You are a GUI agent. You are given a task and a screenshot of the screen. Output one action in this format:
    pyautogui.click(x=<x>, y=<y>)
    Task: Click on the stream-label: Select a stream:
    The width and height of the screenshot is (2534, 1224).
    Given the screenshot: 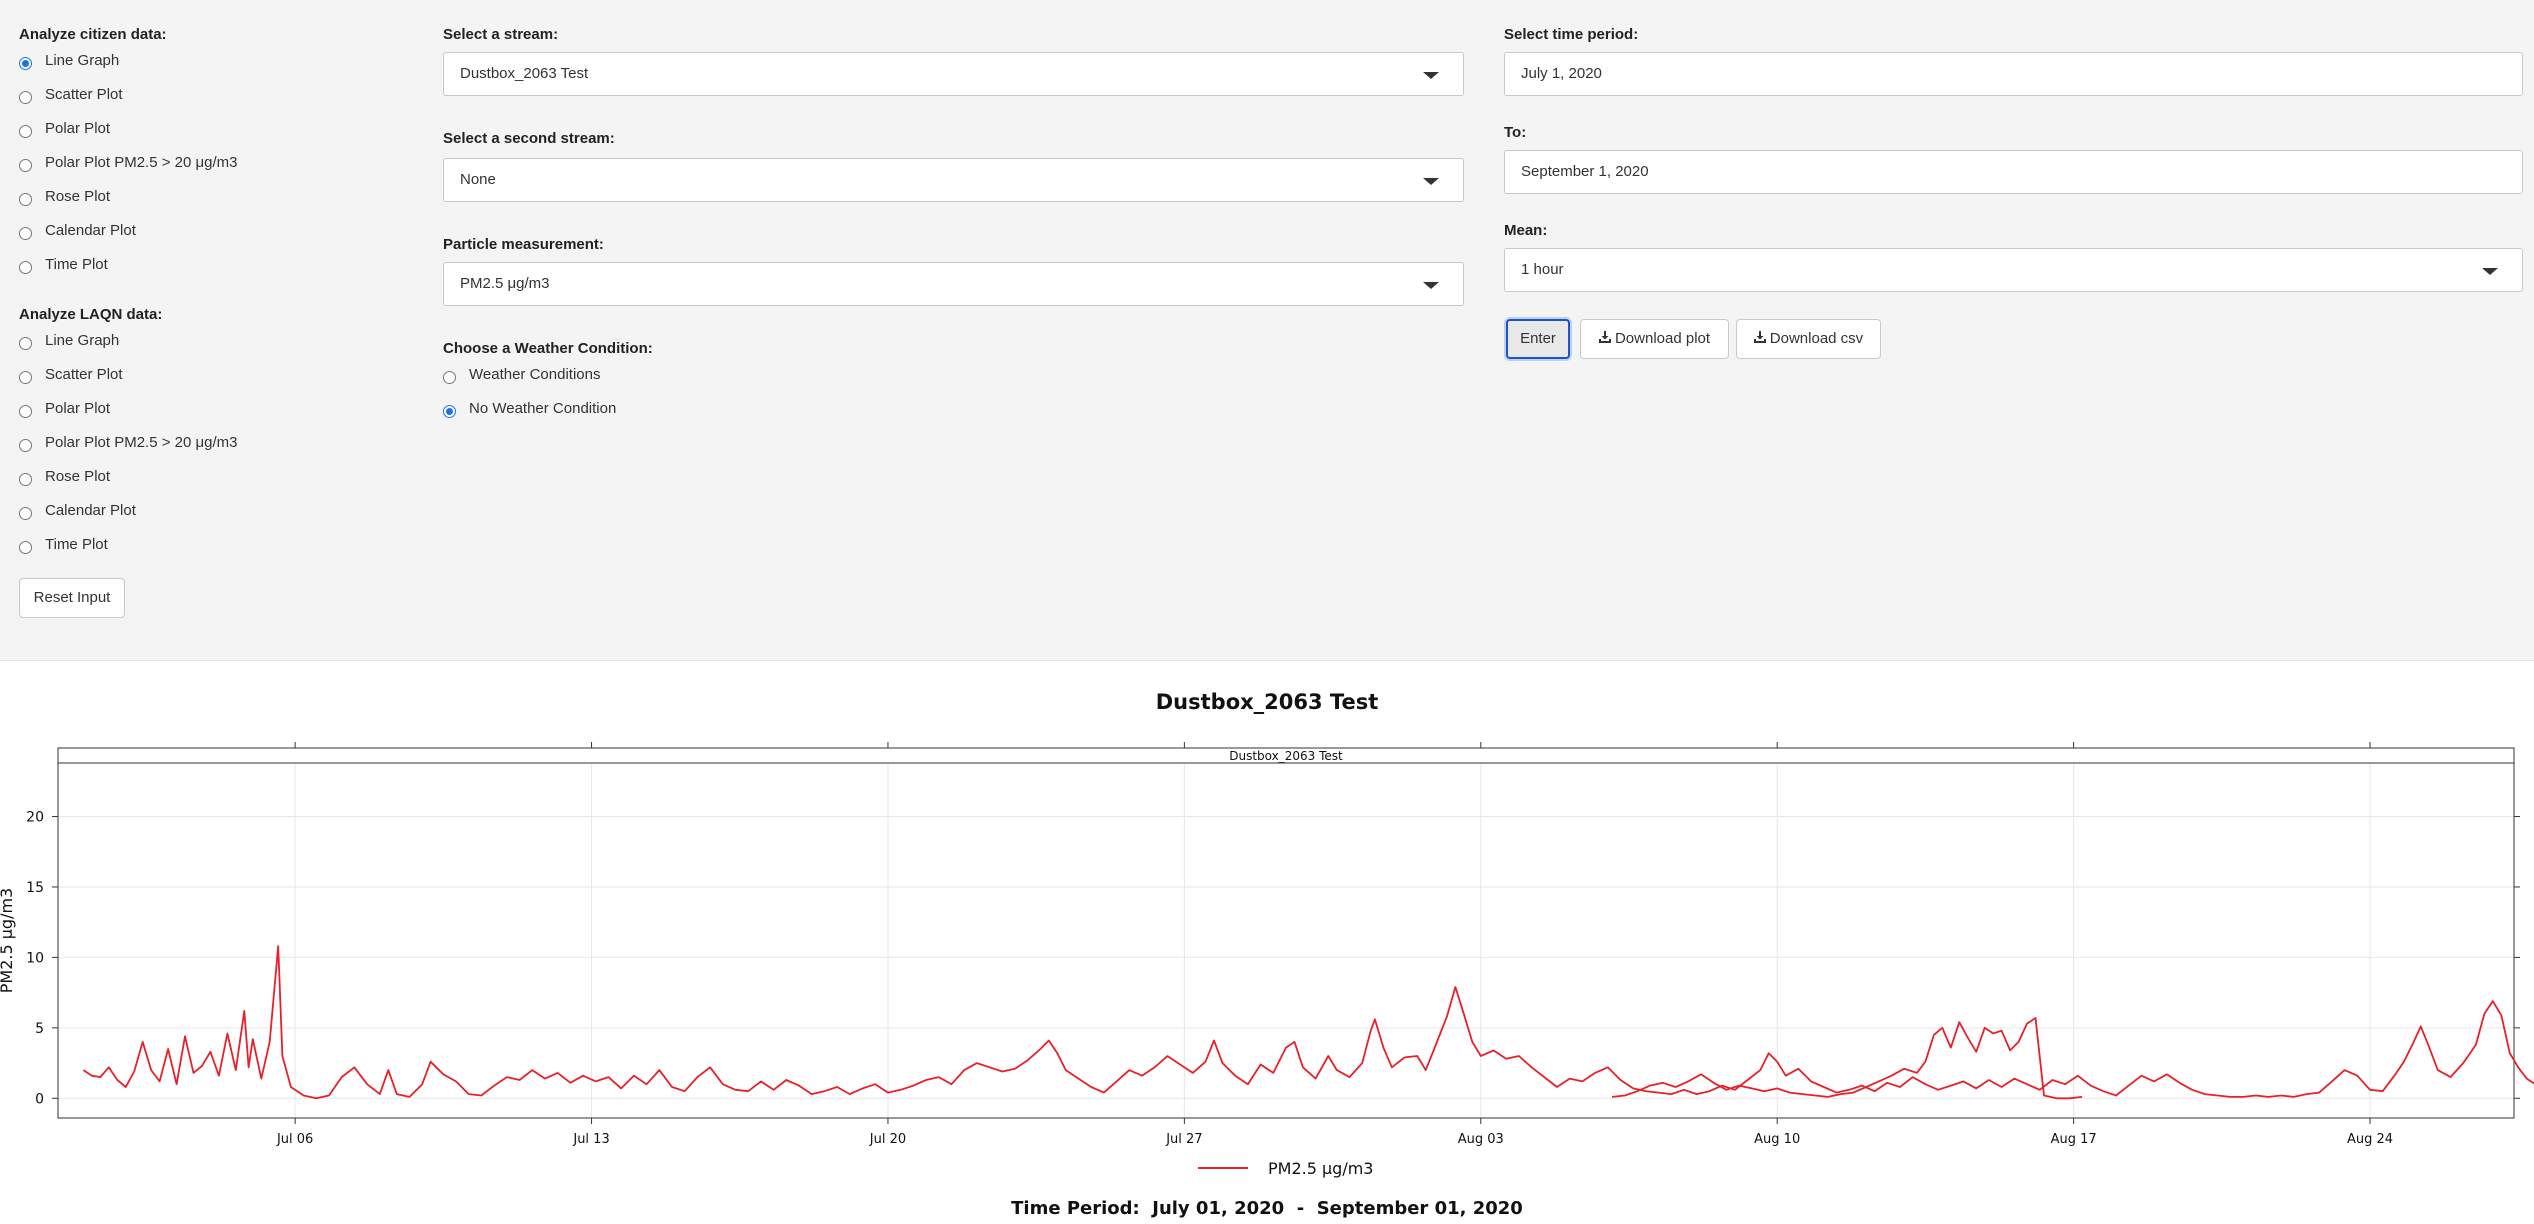 What is the action you would take?
    pyautogui.click(x=501, y=34)
    